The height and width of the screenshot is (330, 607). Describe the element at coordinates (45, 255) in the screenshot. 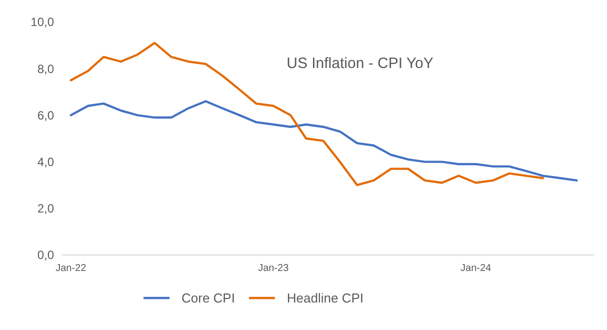

I see `y-tick-label: 0,0` at that location.